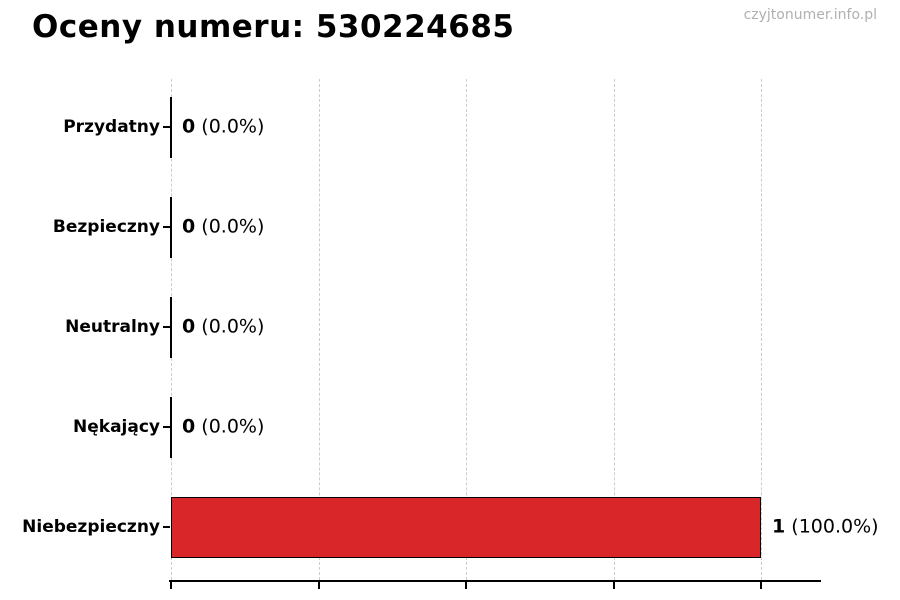 This screenshot has width=900, height=600. I want to click on category-label: Przydatny, so click(111, 127).